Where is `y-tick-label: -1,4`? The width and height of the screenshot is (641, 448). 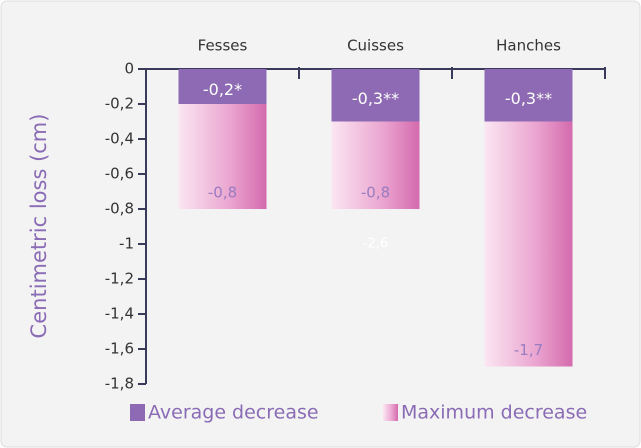
y-tick-label: -1,4 is located at coordinates (119, 314).